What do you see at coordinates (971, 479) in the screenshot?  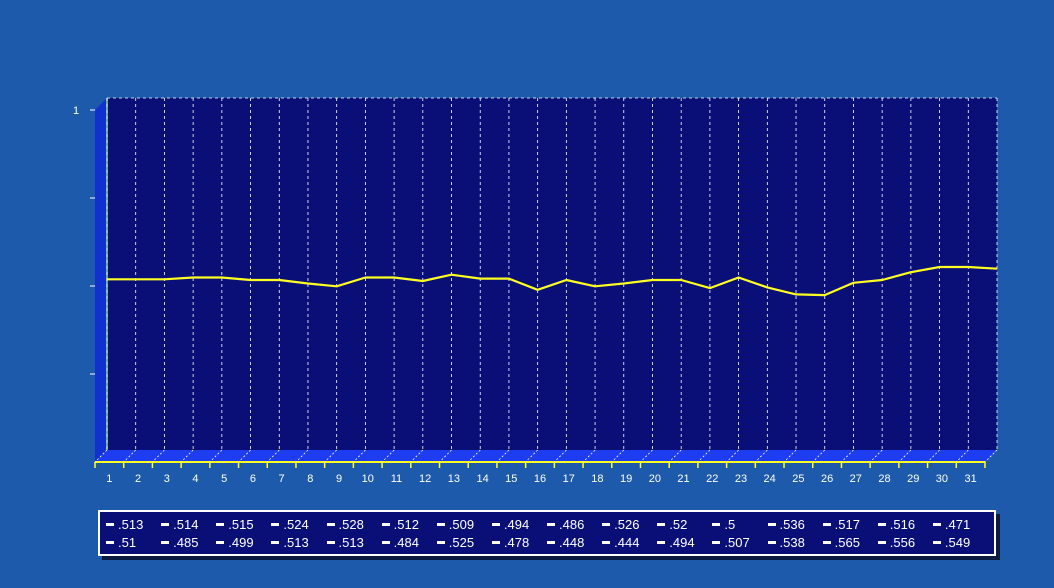 I see `x-tick-label: 31` at bounding box center [971, 479].